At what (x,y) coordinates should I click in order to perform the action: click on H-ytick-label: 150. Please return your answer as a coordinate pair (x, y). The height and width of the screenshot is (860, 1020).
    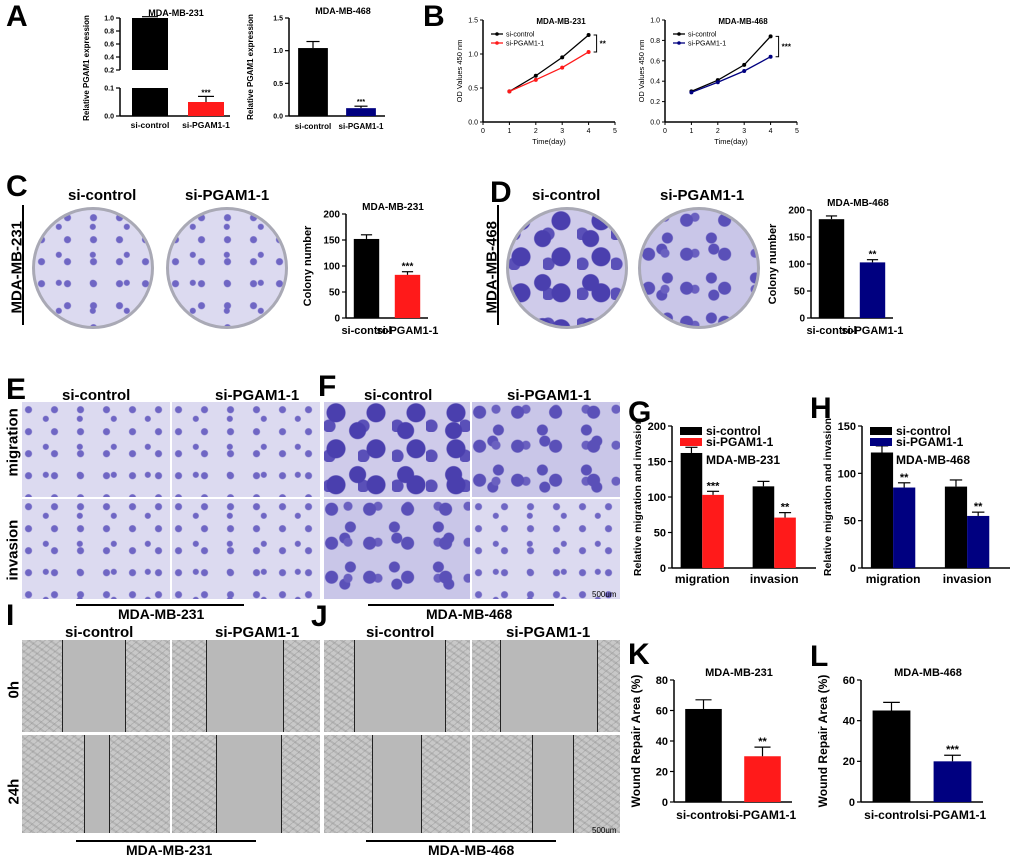
    Looking at the image, I should click on (847, 427).